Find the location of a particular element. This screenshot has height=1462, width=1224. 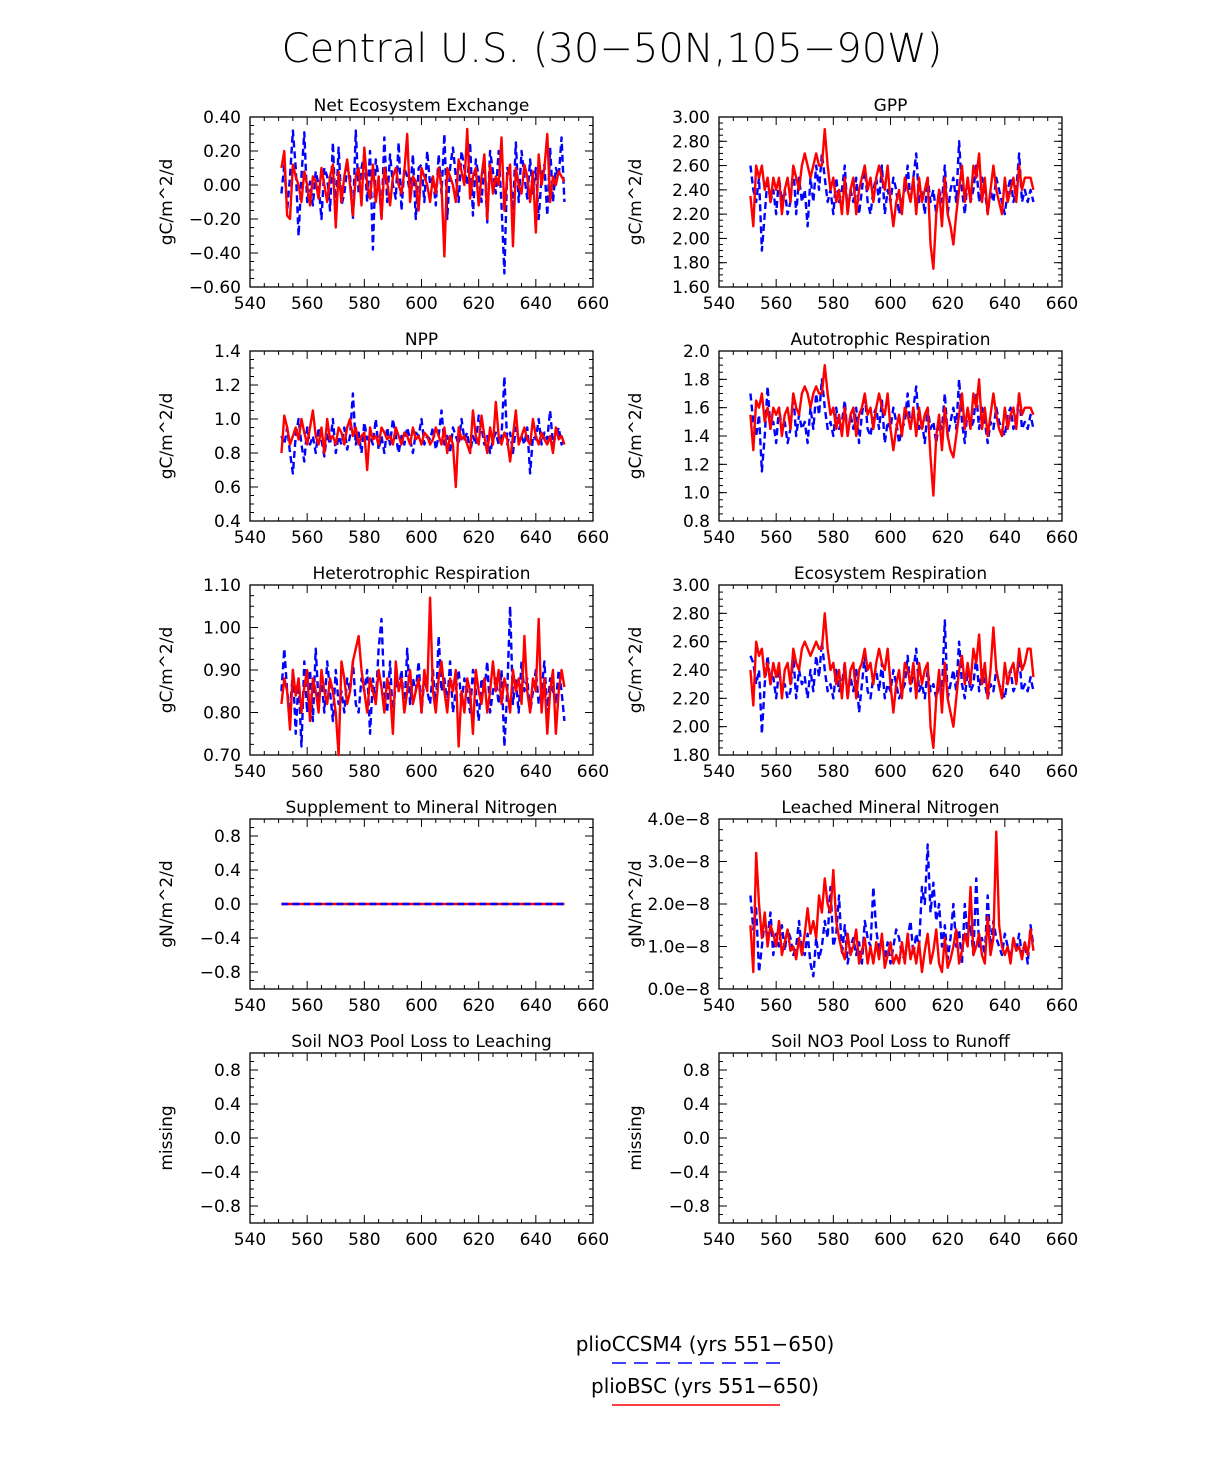

y-tick-label: 2.0e−8 is located at coordinates (678, 905).